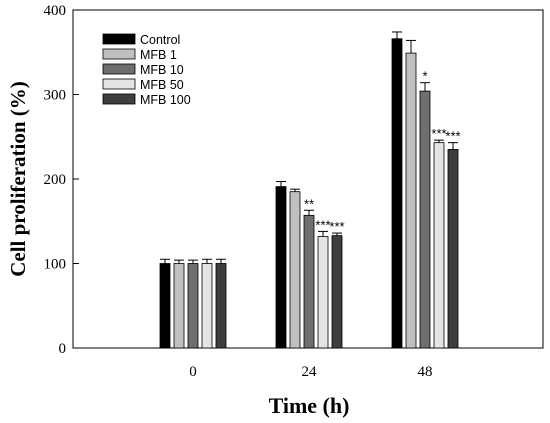  Describe the element at coordinates (162, 70) in the screenshot. I see `legend-label: MFB 10` at that location.